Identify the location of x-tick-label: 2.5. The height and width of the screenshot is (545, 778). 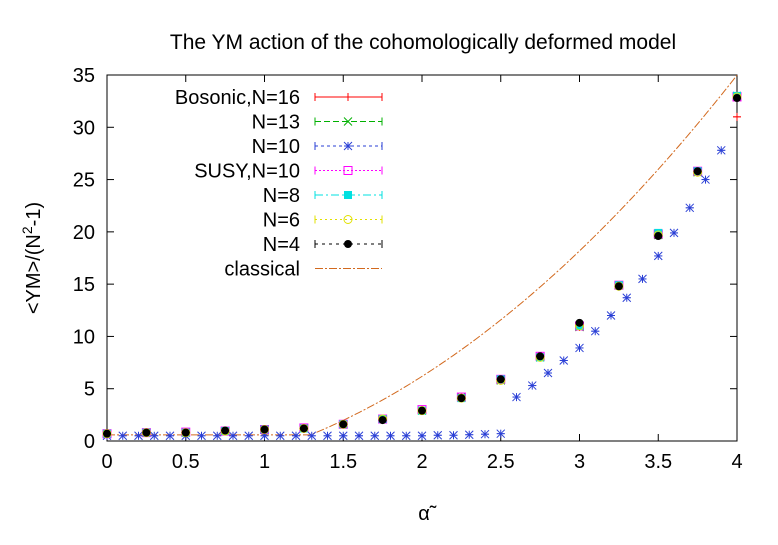
(501, 462).